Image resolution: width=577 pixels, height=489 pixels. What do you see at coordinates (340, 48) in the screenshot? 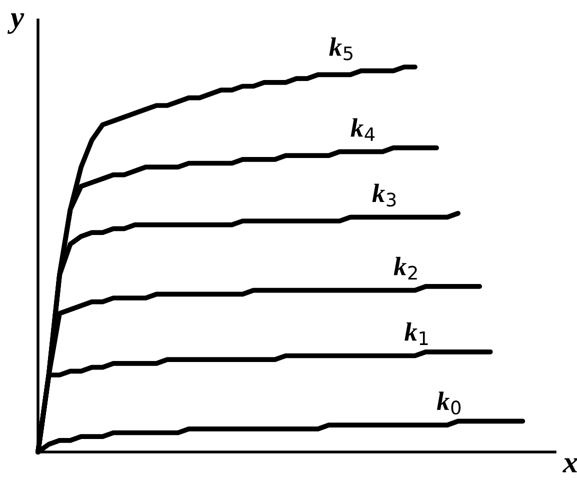
I see `series-label: k$_{5}$` at bounding box center [340, 48].